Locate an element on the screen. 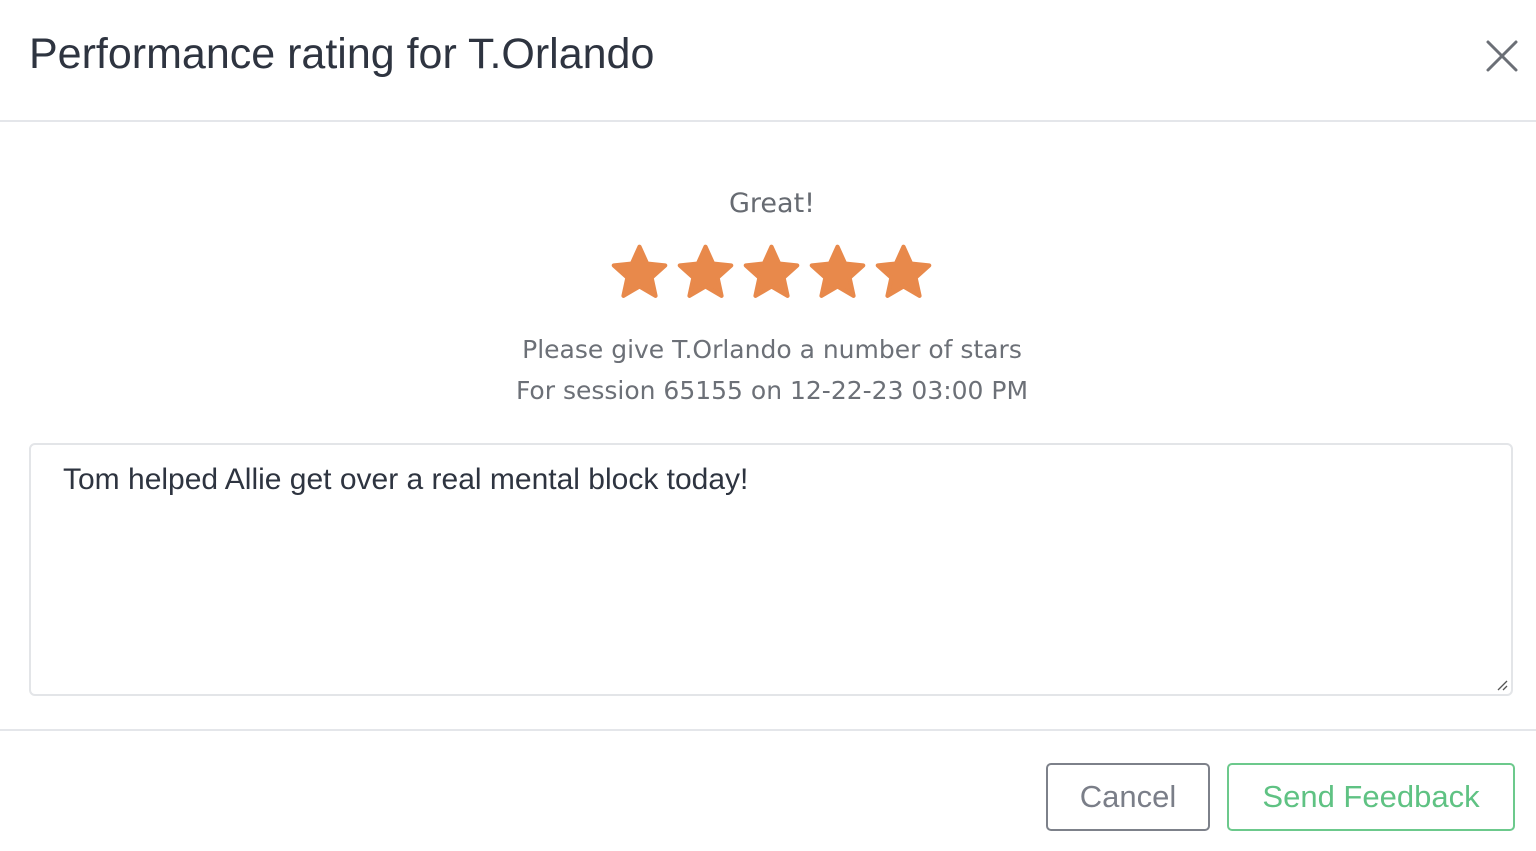 This screenshot has height=851, width=1536. send-feedback-button: Send Feedback is located at coordinates (1371, 797).